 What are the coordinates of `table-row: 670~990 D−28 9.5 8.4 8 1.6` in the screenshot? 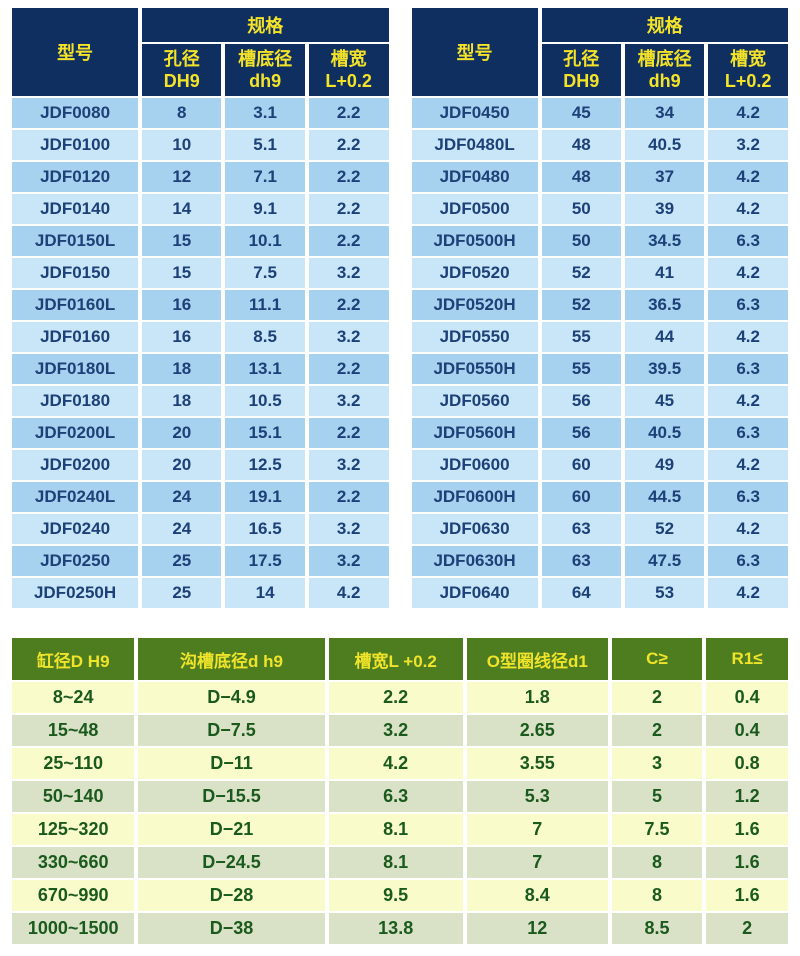 It's located at (399, 895).